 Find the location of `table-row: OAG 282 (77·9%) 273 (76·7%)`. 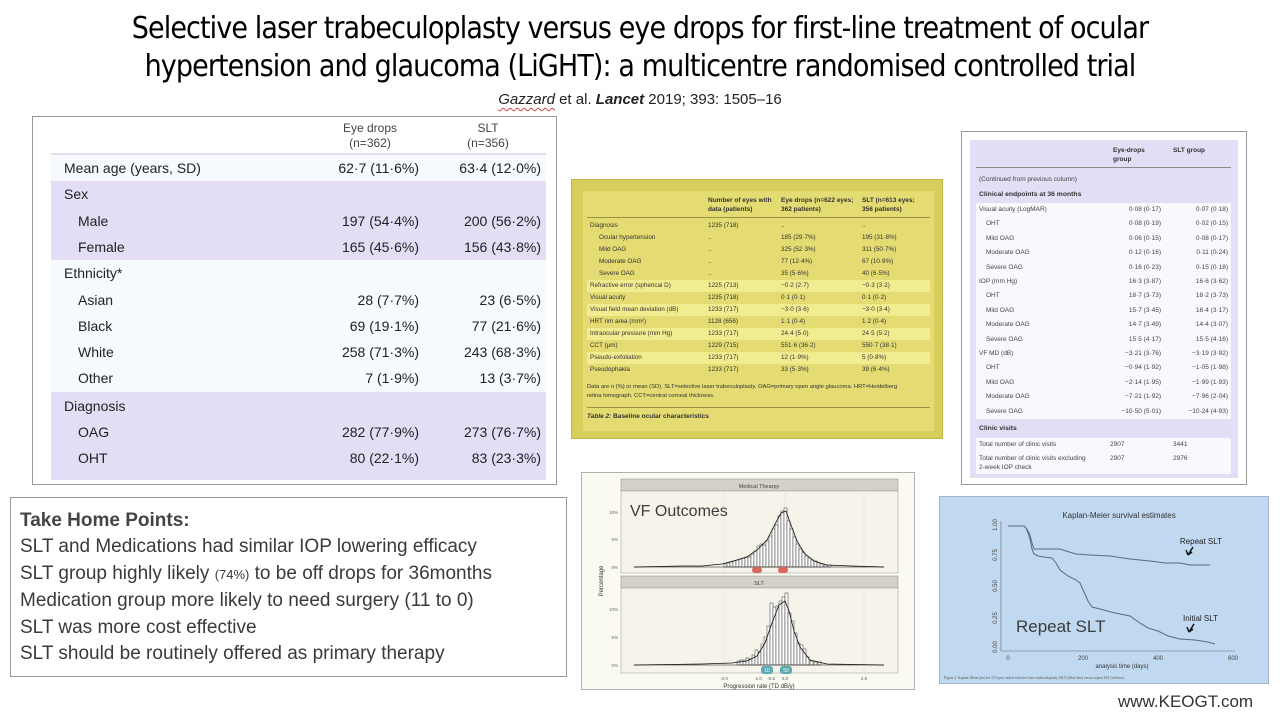

table-row: OAG 282 (77·9%) 273 (76·7%) is located at coordinates (298, 432).